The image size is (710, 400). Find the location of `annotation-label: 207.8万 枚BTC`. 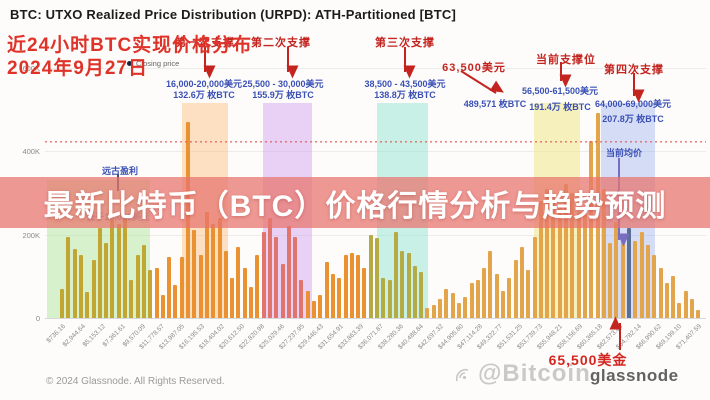

annotation-label: 207.8万 枚BTC is located at coordinates (633, 119).